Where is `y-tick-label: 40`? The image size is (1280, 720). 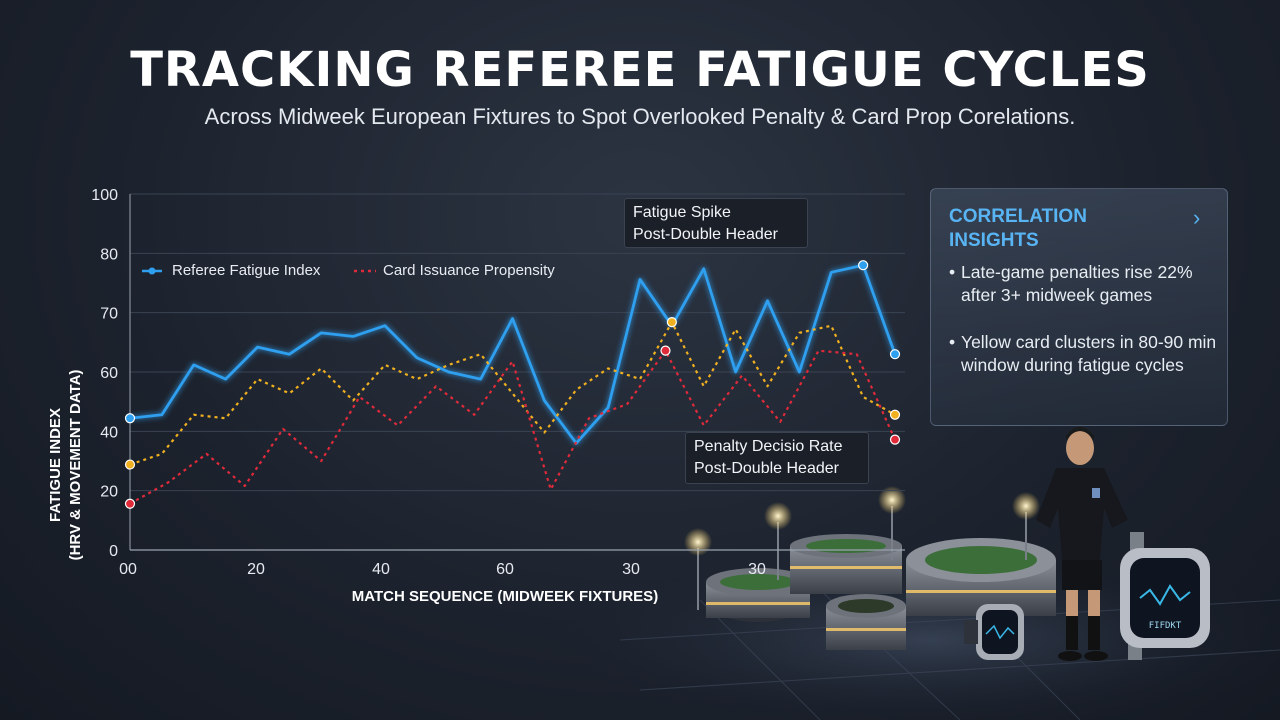
y-tick-label: 40 is located at coordinates (109, 432).